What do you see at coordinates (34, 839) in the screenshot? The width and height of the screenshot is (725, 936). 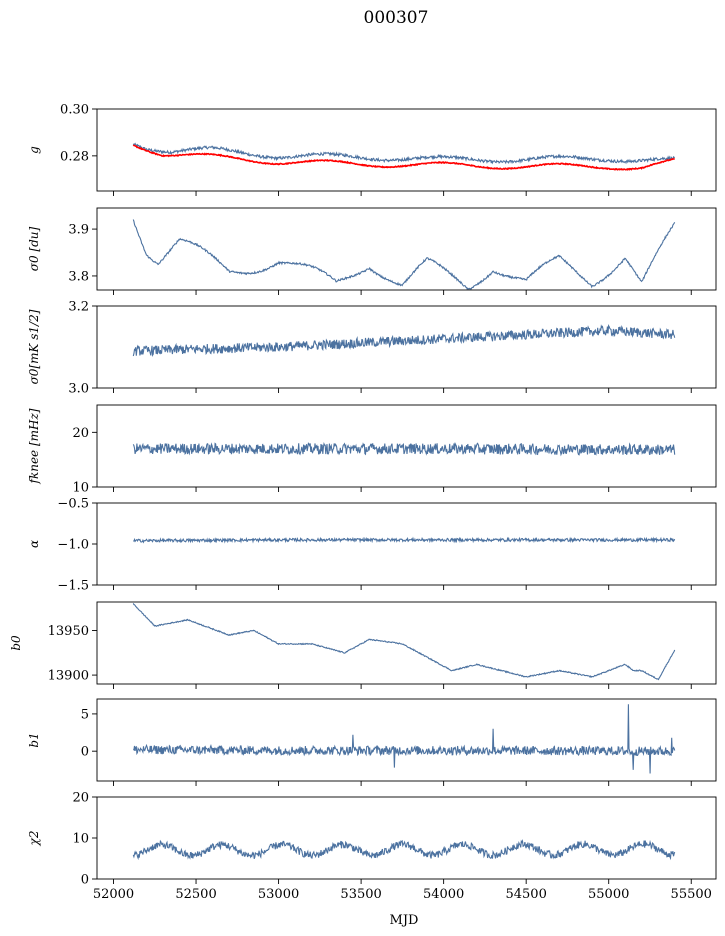 I see `y-axis-label: χ2` at bounding box center [34, 839].